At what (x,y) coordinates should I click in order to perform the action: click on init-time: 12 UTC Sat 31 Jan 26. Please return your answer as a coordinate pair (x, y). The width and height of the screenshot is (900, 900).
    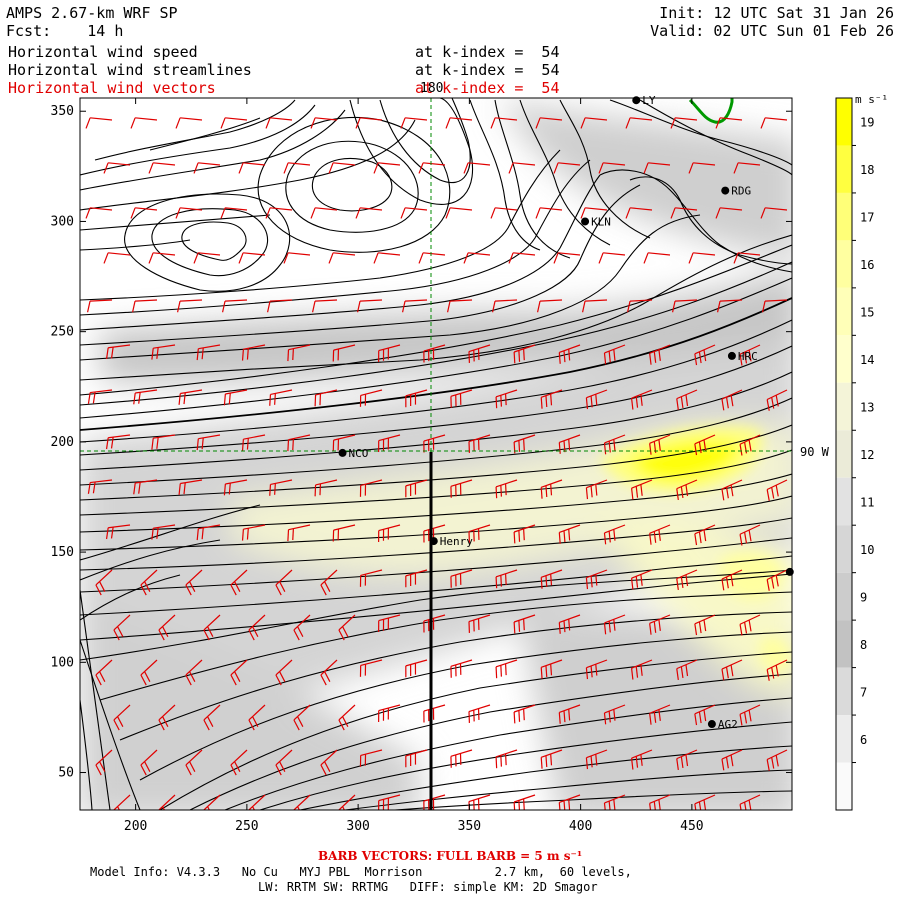
    Looking at the image, I should click on (803, 13).